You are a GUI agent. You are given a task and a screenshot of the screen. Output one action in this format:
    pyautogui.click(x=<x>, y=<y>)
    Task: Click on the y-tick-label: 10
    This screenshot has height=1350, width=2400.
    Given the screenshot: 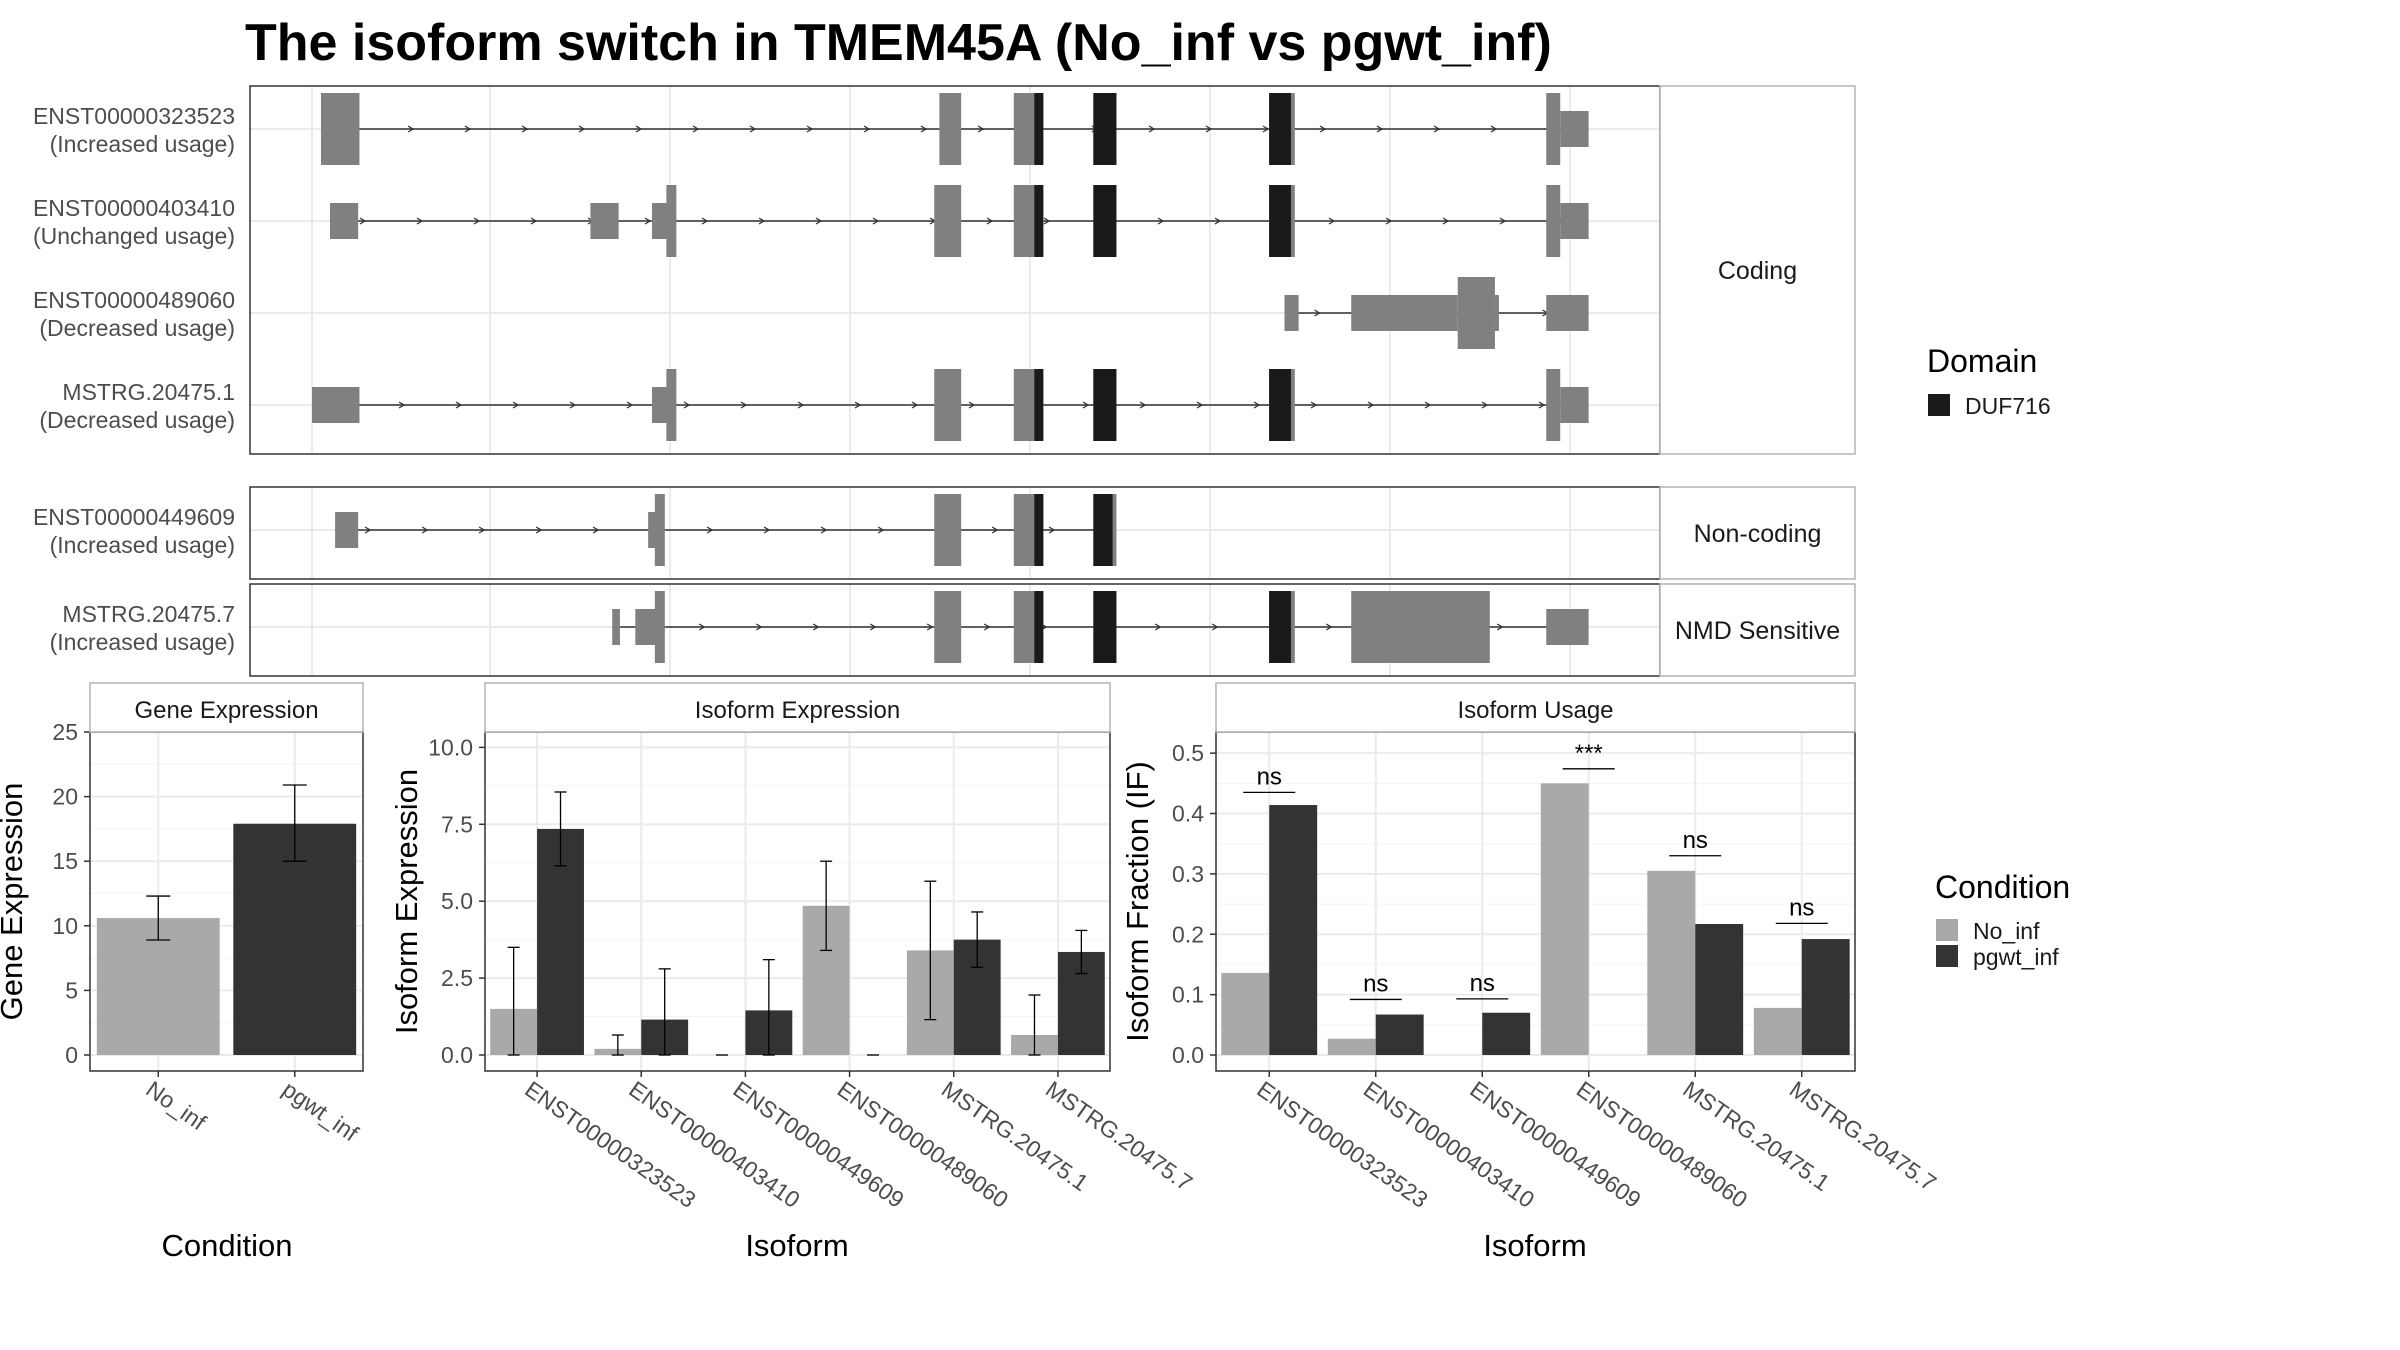 What is the action you would take?
    pyautogui.click(x=65, y=926)
    